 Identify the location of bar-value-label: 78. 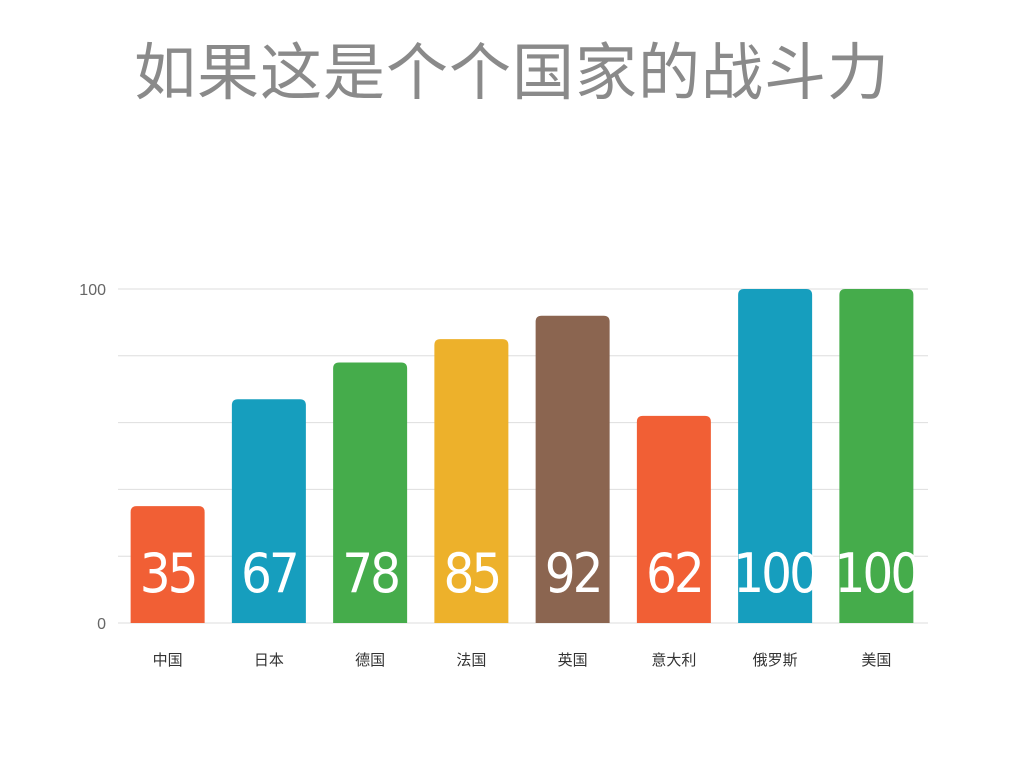
(370, 573).